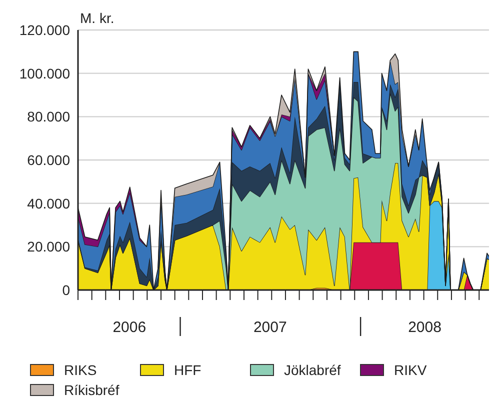 The height and width of the screenshot is (414, 504). Describe the element at coordinates (48, 246) in the screenshot. I see `y-tick-label: 20.000` at that location.